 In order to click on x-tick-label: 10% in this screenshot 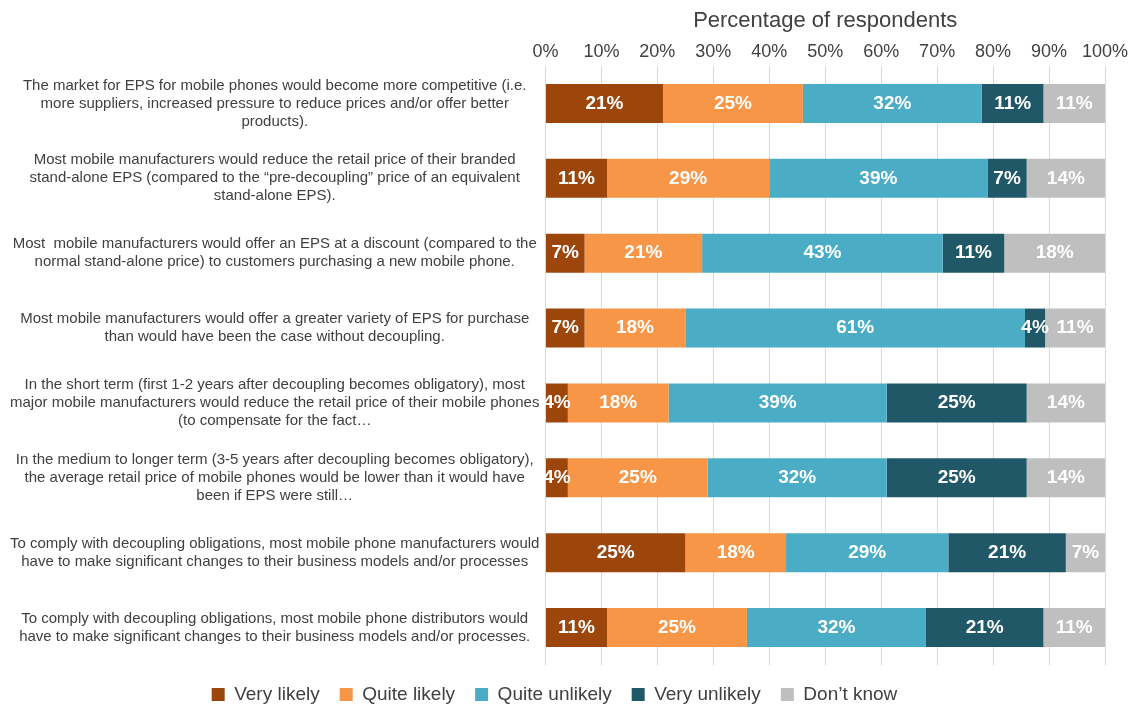, I will do `click(601, 51)`.